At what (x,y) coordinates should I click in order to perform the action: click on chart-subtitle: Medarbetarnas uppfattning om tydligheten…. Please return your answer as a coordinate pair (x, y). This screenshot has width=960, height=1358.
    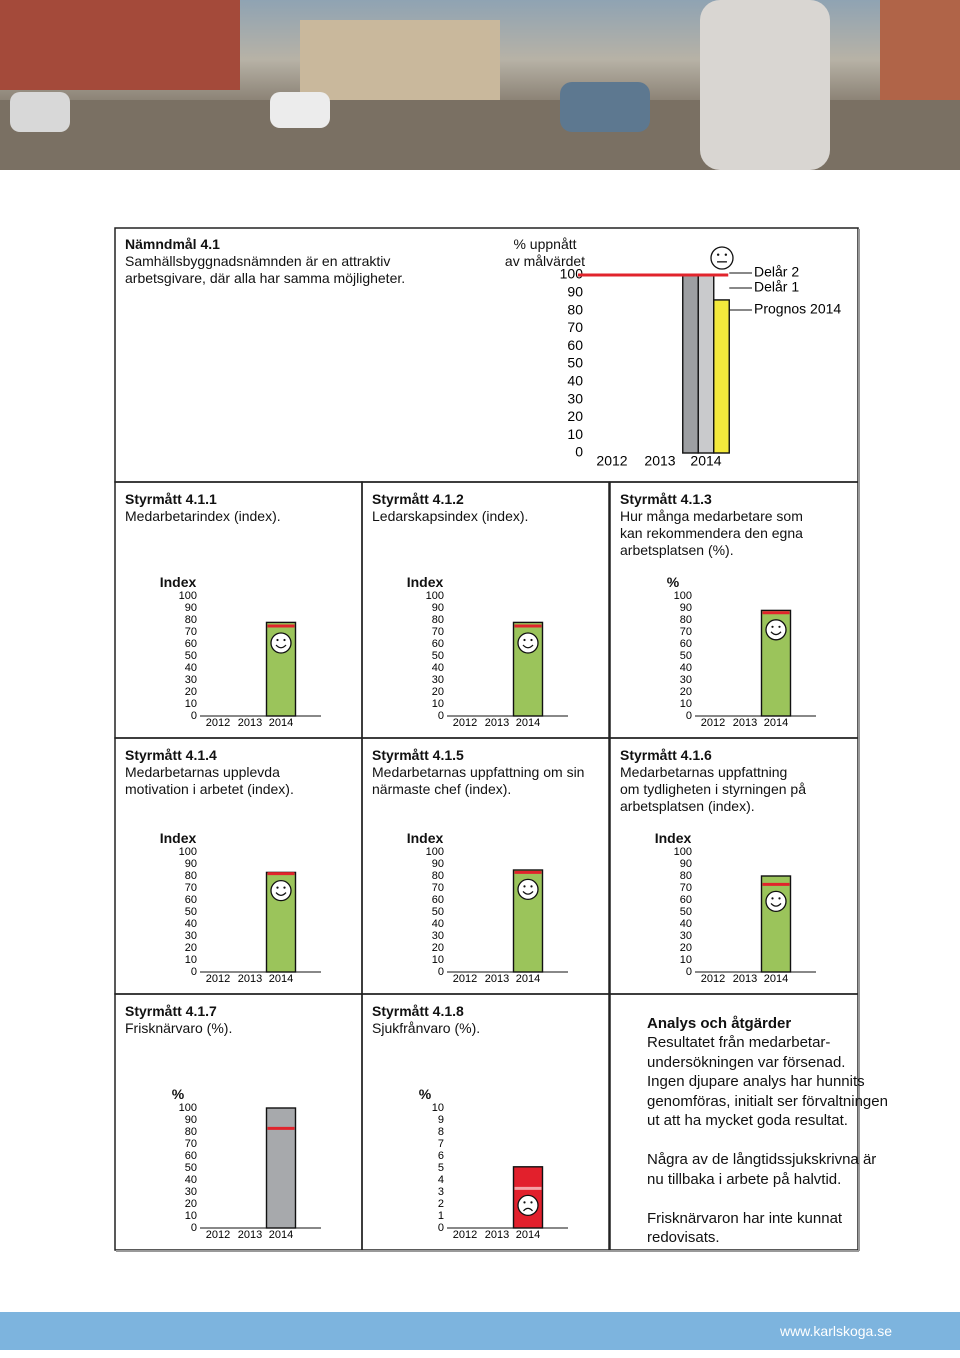
    Looking at the image, I should click on (713, 789).